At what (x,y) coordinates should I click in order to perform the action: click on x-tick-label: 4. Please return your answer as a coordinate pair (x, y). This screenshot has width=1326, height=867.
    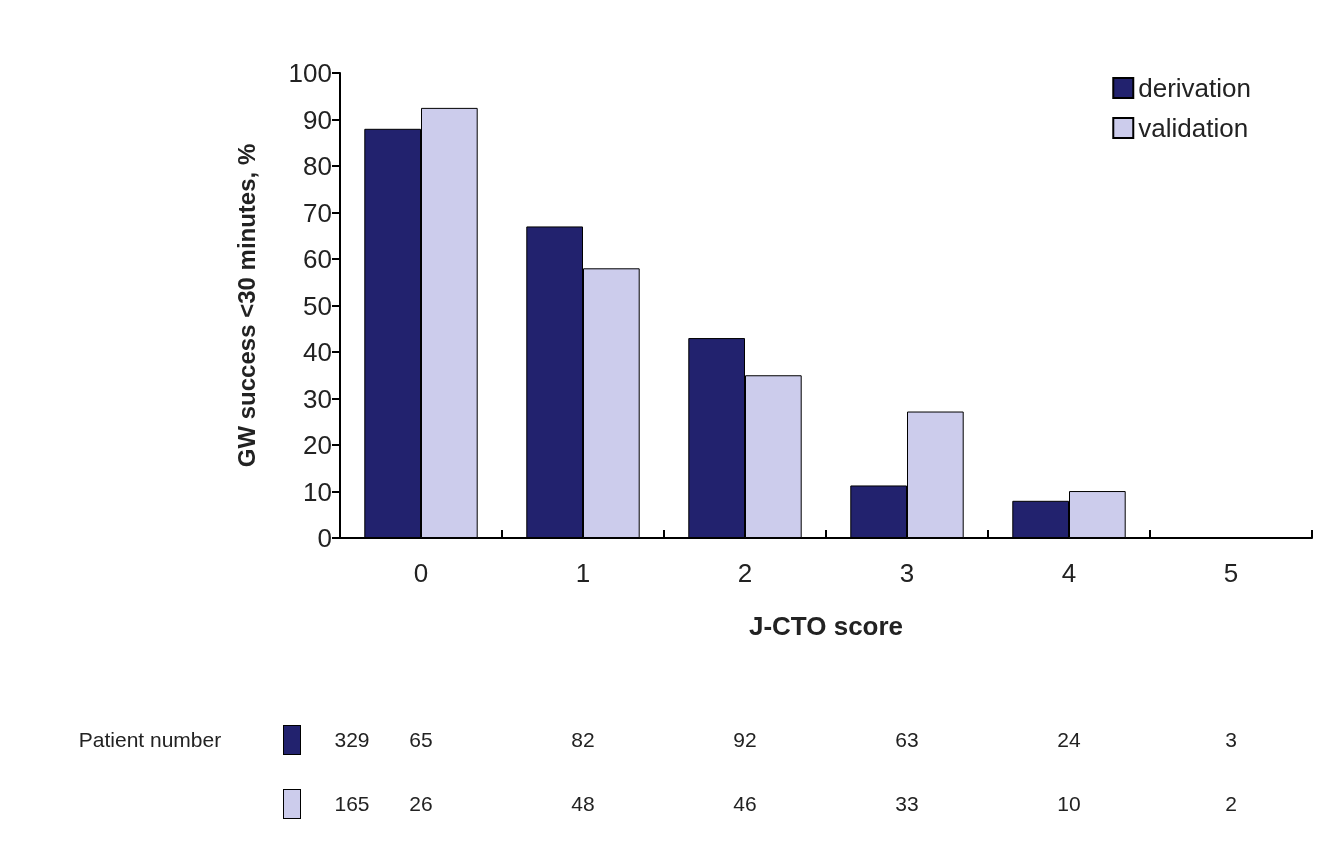
    Looking at the image, I should click on (1069, 573).